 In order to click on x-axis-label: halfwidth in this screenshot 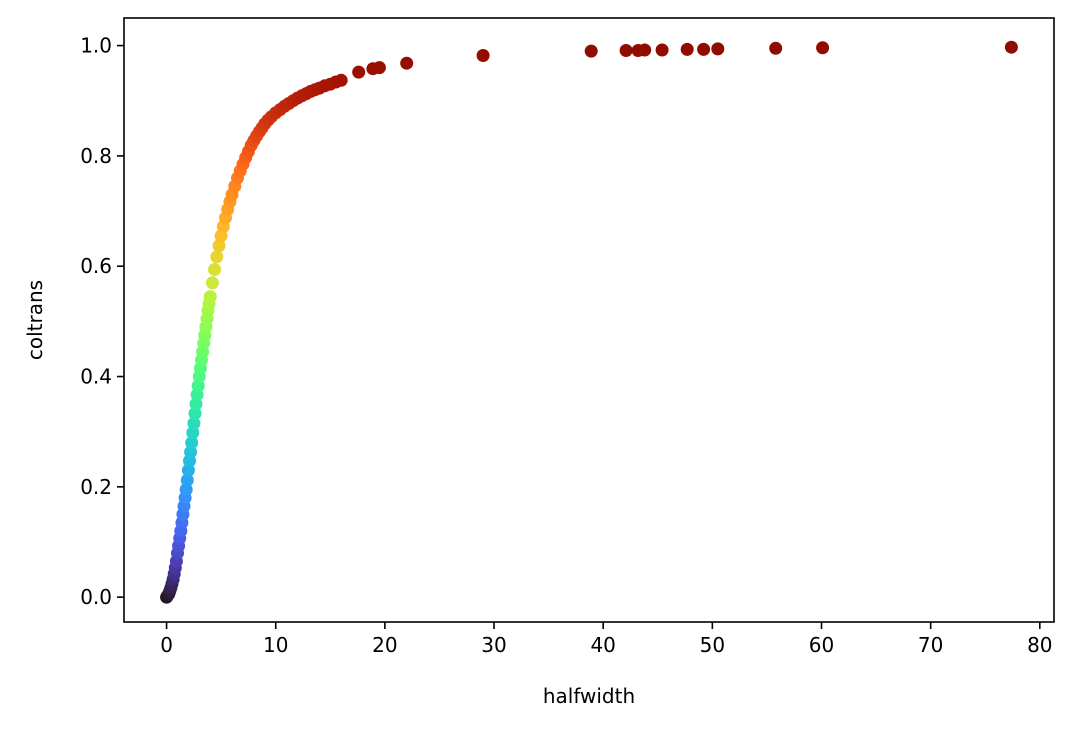, I will do `click(589, 696)`.